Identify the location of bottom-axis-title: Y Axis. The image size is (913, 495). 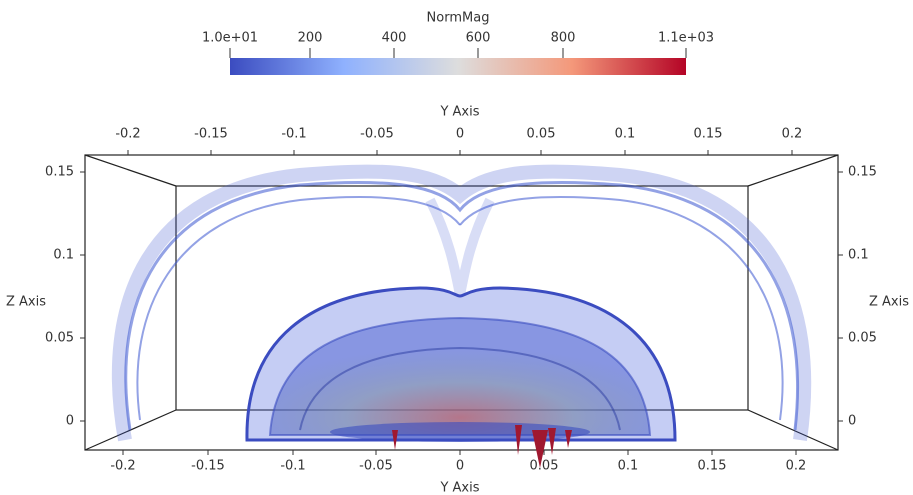
(459, 488).